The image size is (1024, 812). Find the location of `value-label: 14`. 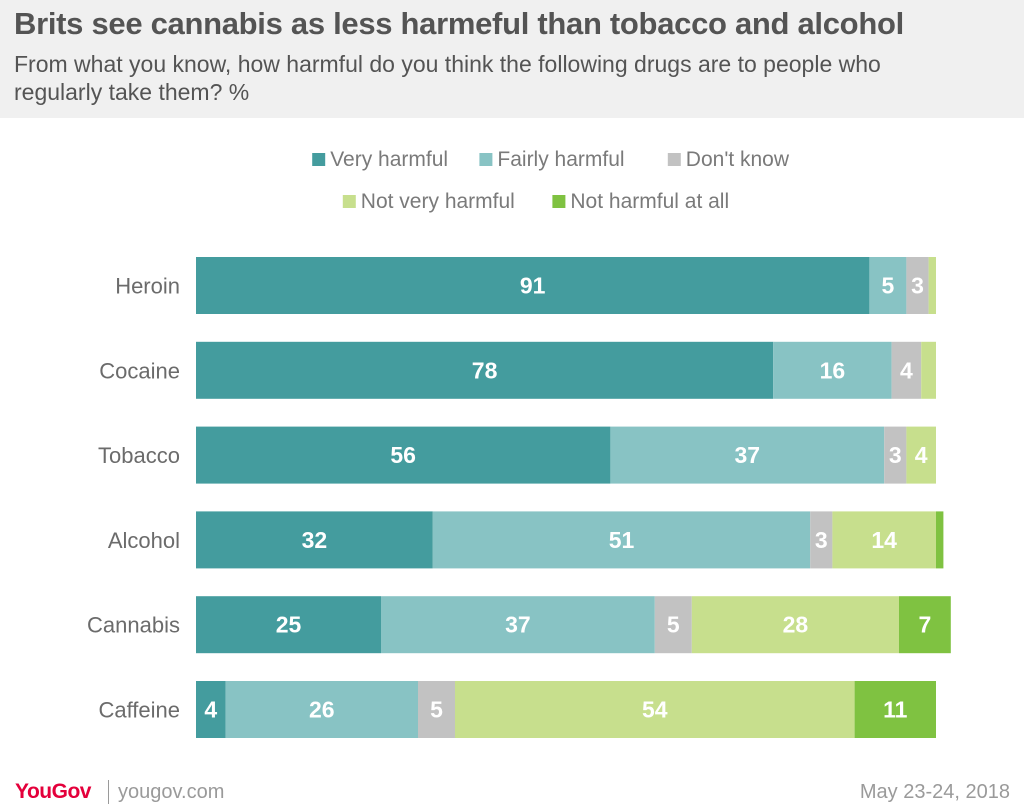

value-label: 14 is located at coordinates (884, 540).